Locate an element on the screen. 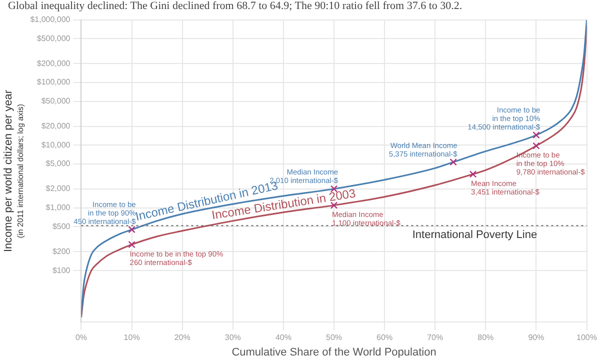 This screenshot has width=600, height=359. x-tick-label: 60% is located at coordinates (384, 337).